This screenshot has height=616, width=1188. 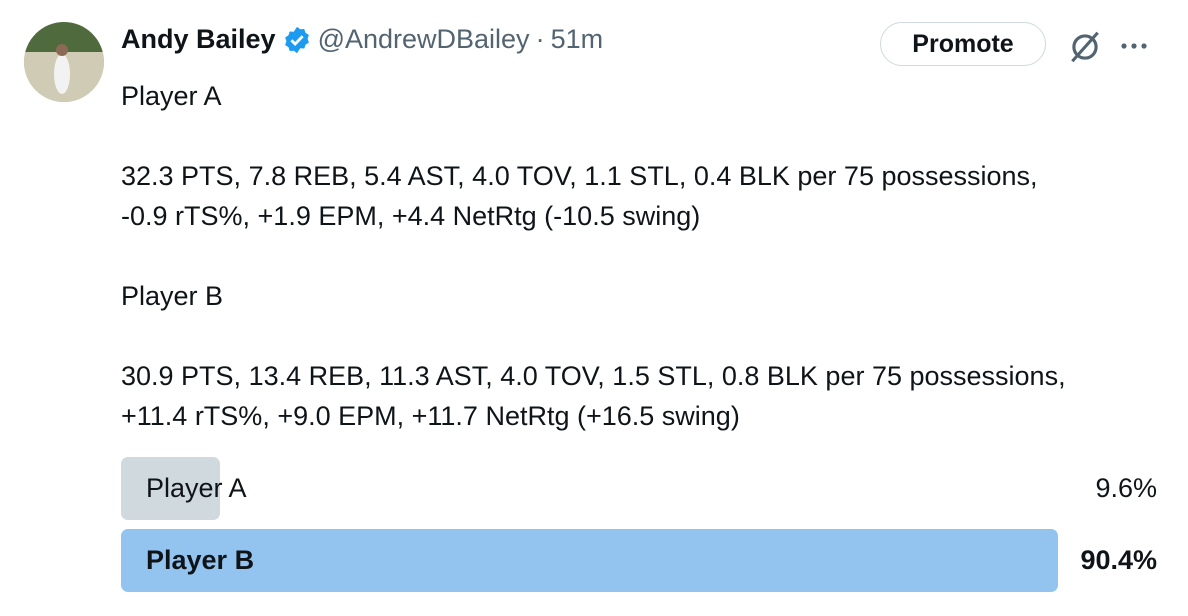 I want to click on poll-option: Player B 90.4%, so click(x=639, y=560).